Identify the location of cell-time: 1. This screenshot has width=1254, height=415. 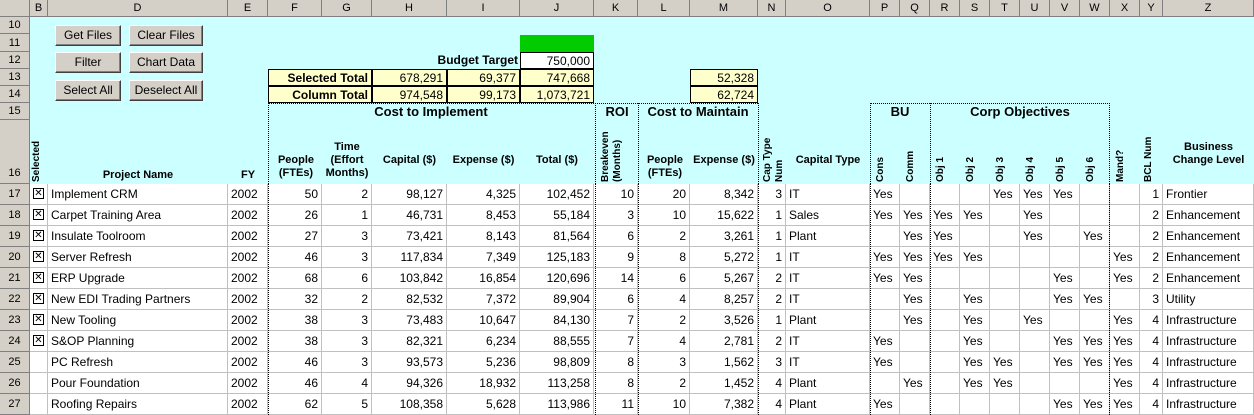
(347, 215).